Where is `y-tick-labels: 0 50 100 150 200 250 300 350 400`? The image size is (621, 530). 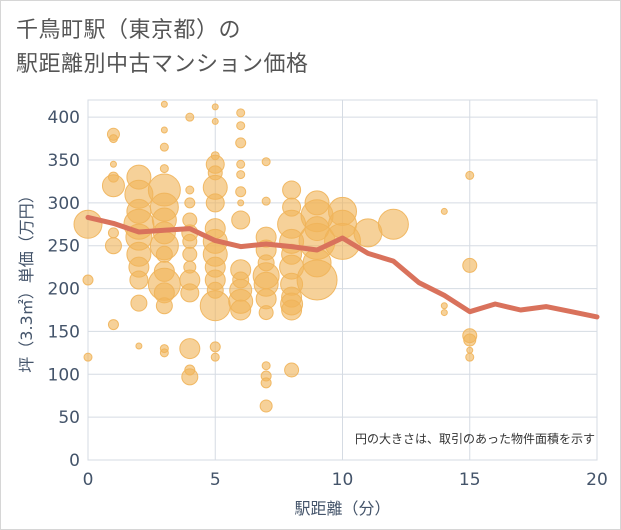 y-tick-labels: 0 50 100 150 200 250 300 350 400 is located at coordinates (64, 289).